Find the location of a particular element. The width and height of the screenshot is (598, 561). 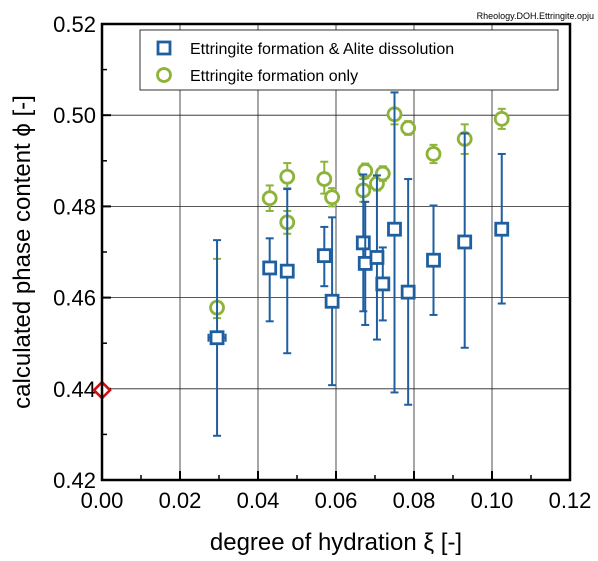

x-tick-label: 0.02 is located at coordinates (180, 500).